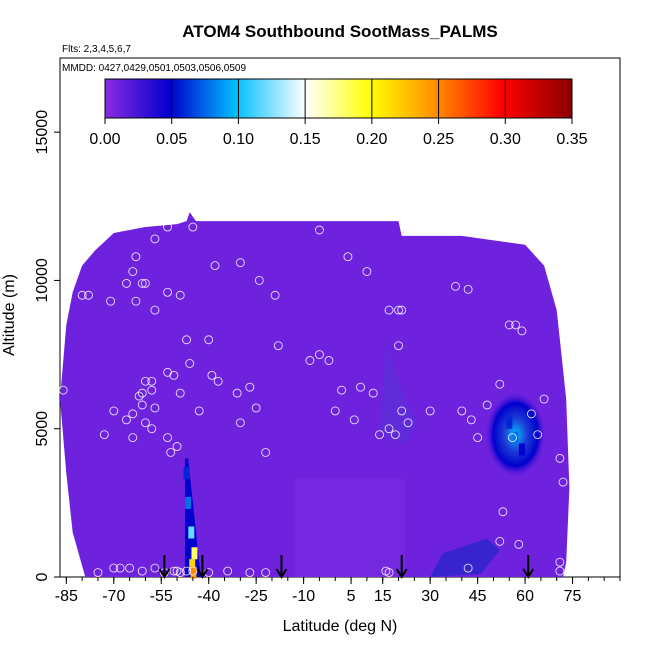  Describe the element at coordinates (465, 557) in the screenshot. I see `boundary-layer-patch` at that location.